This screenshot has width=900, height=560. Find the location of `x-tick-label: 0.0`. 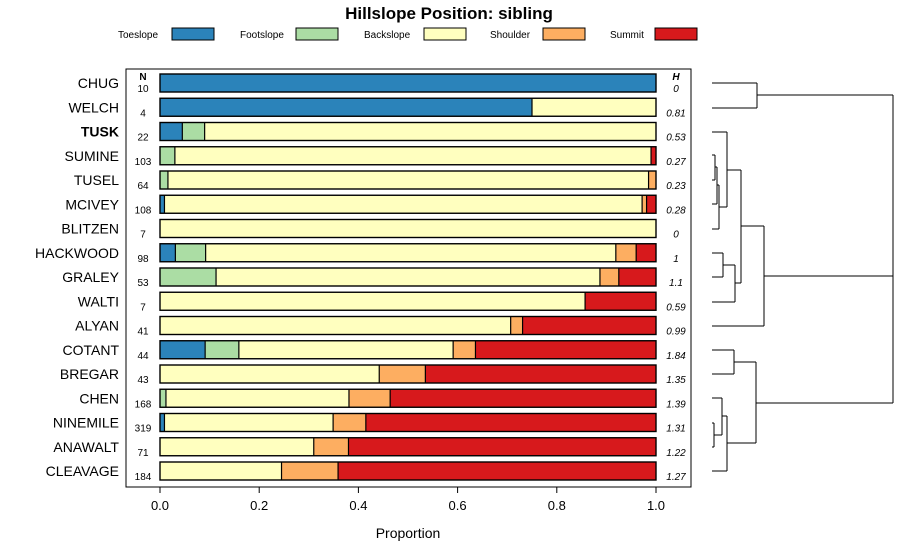

x-tick-label: 0.0 is located at coordinates (160, 505).